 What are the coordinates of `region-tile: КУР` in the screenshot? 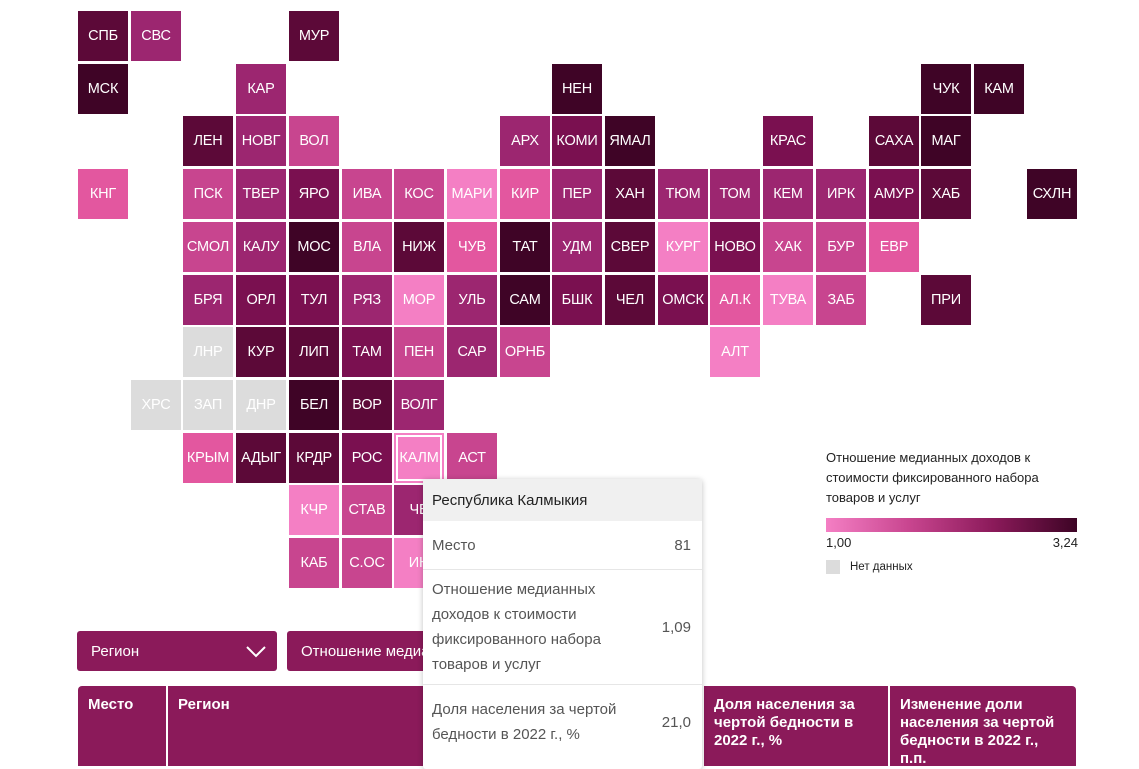 It's located at (261, 352).